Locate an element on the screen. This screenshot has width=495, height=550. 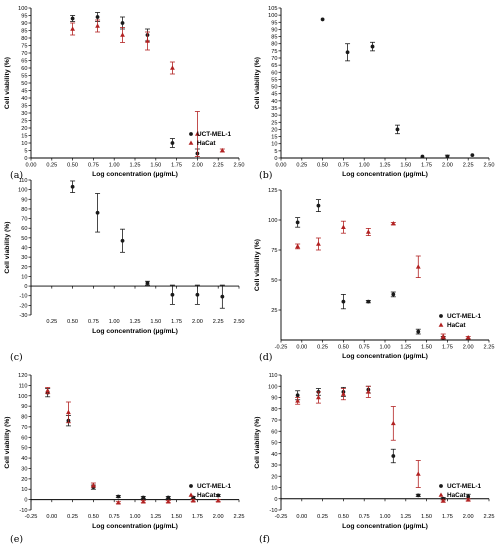
legend-label: HaCat is located at coordinates (206, 495).